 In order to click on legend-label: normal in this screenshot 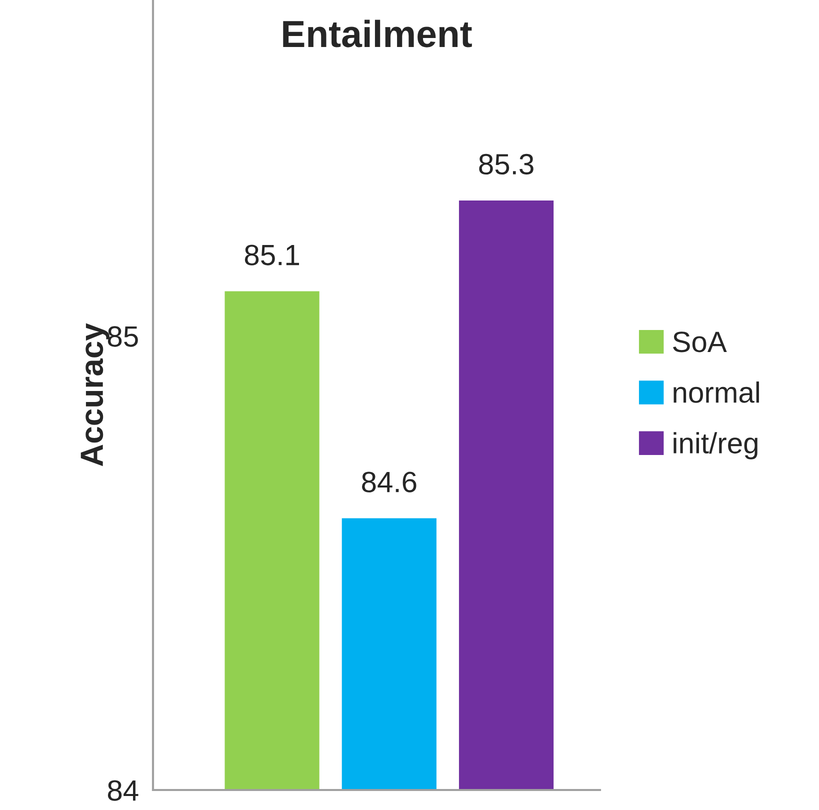, I will do `click(716, 392)`.